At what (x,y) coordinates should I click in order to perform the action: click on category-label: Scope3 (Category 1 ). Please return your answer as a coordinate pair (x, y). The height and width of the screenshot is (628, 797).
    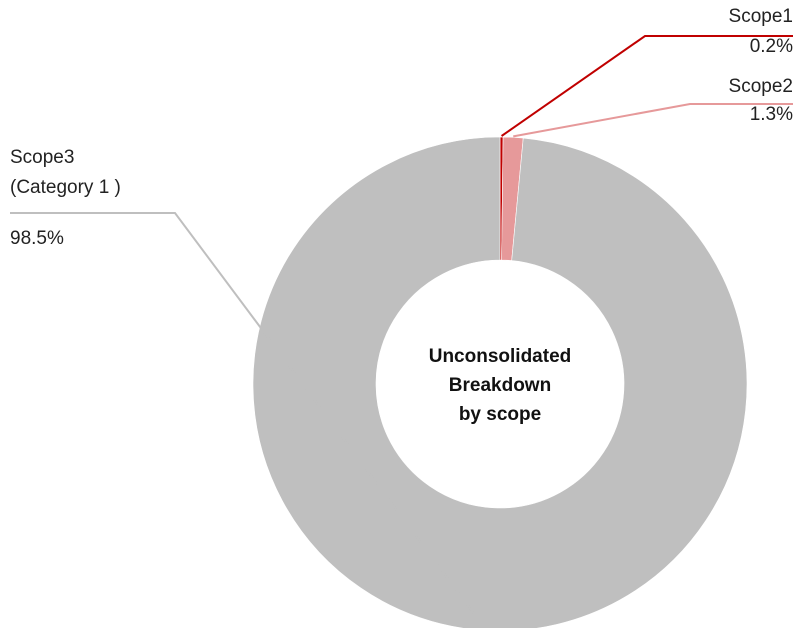
    Looking at the image, I should click on (65, 172).